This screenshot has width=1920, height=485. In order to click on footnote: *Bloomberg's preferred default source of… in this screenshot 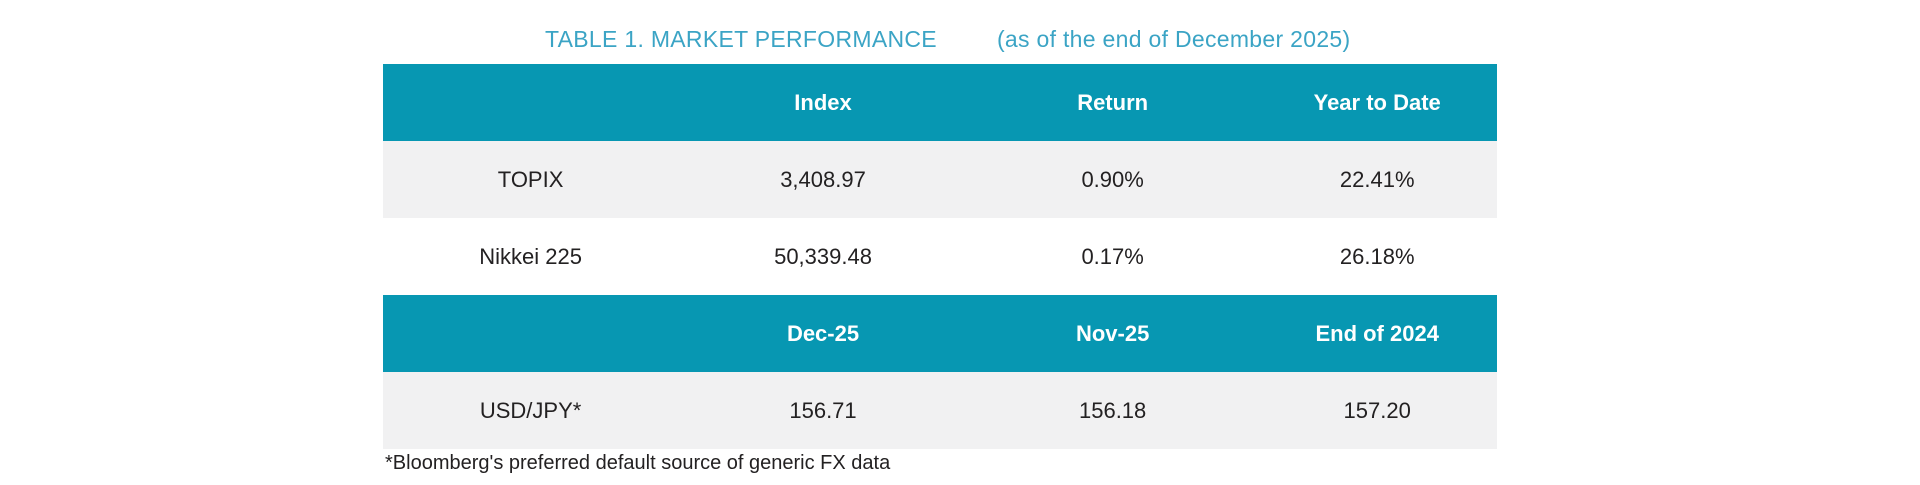, I will do `click(638, 463)`.